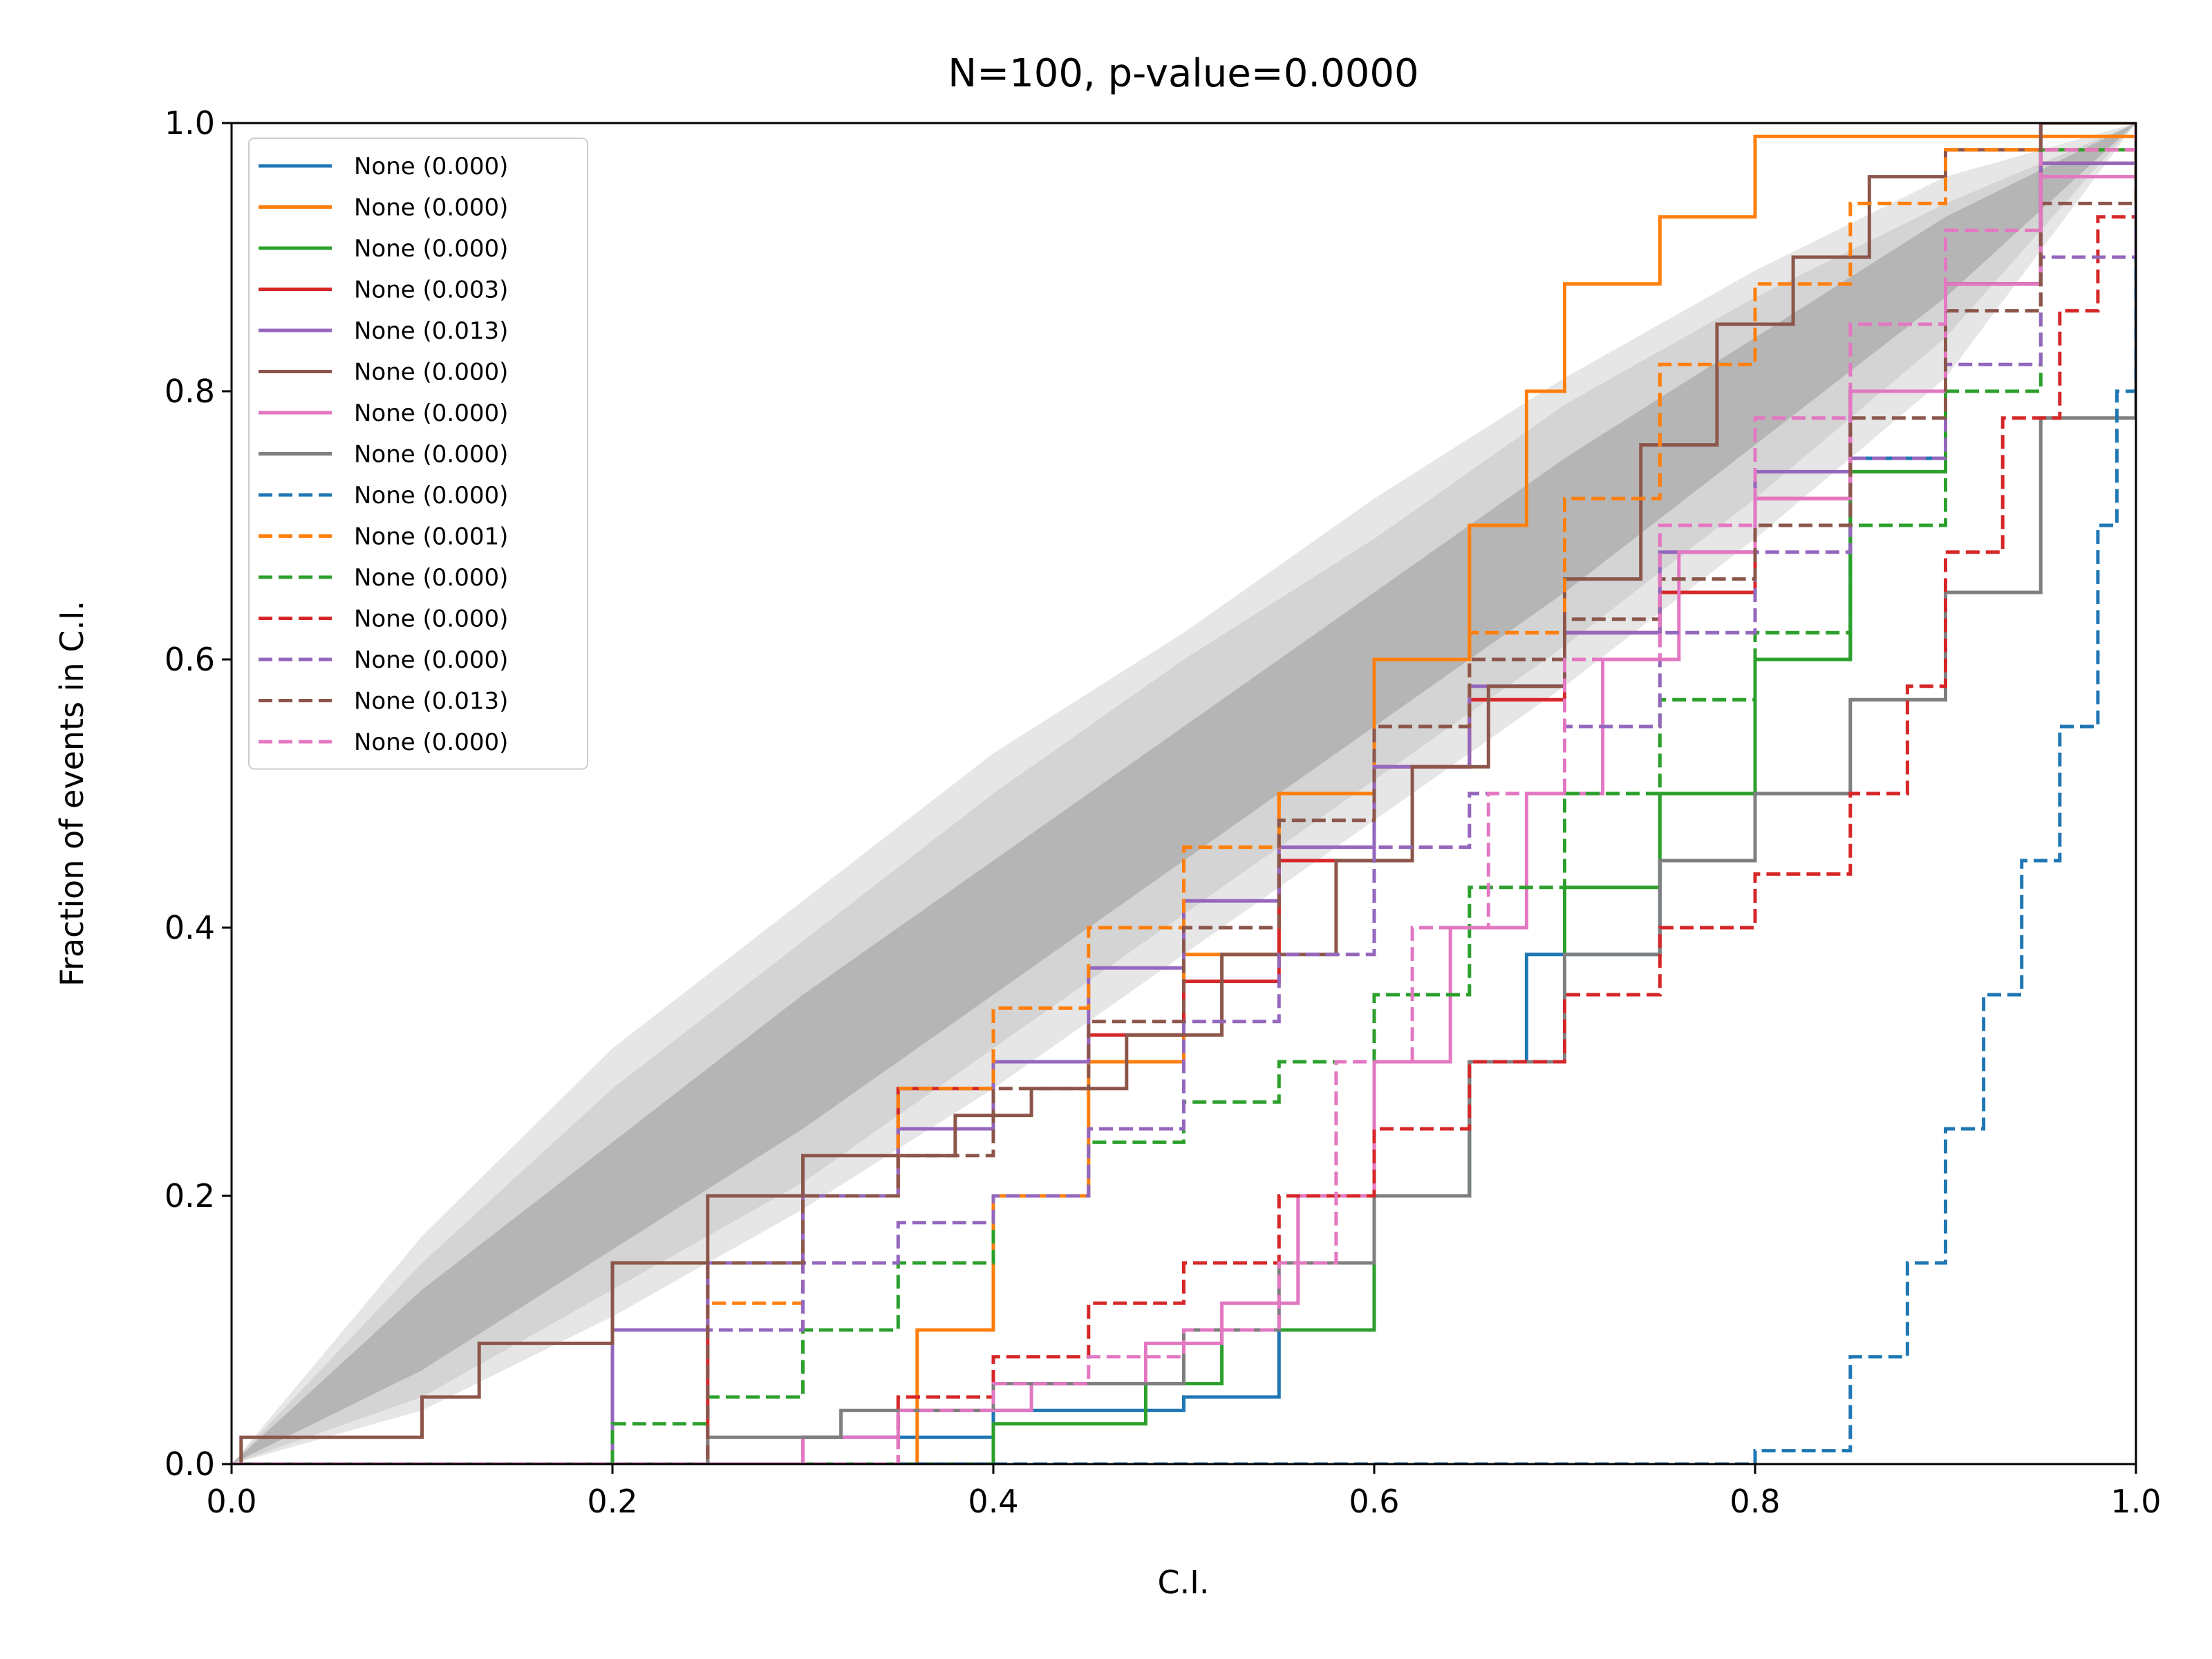  I want to click on chart-title: N=100, p-value=0.0000, so click(1183, 73).